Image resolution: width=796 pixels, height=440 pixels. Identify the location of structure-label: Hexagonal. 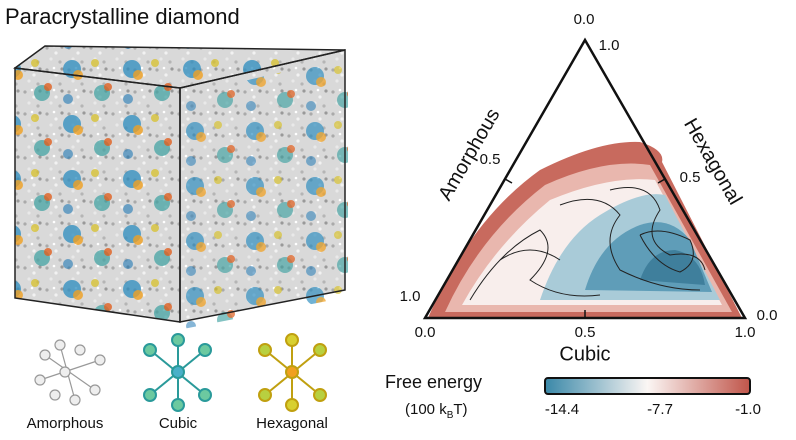
(292, 423).